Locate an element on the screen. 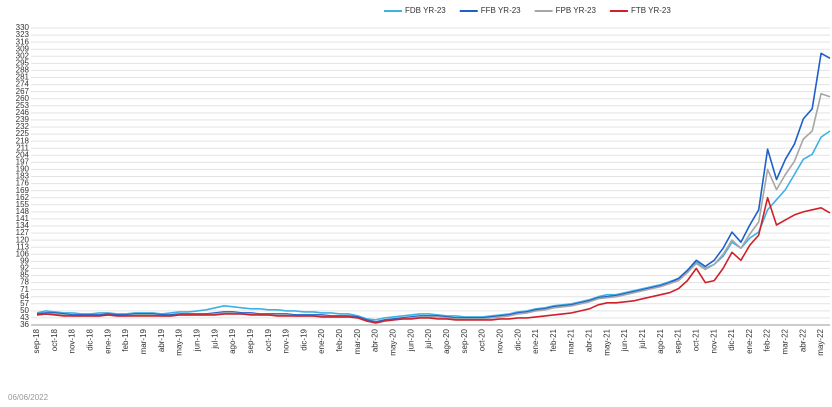 The height and width of the screenshot is (407, 832). x-tick-label: jul-20 is located at coordinates (428, 338).